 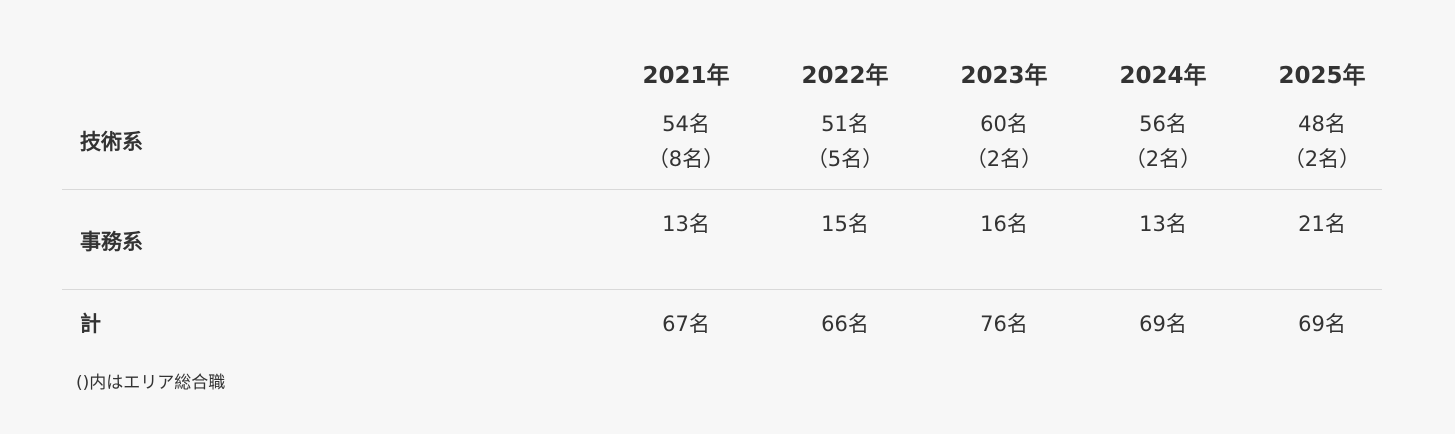 What do you see at coordinates (111, 142) in the screenshot?
I see `row-label: 技術系` at bounding box center [111, 142].